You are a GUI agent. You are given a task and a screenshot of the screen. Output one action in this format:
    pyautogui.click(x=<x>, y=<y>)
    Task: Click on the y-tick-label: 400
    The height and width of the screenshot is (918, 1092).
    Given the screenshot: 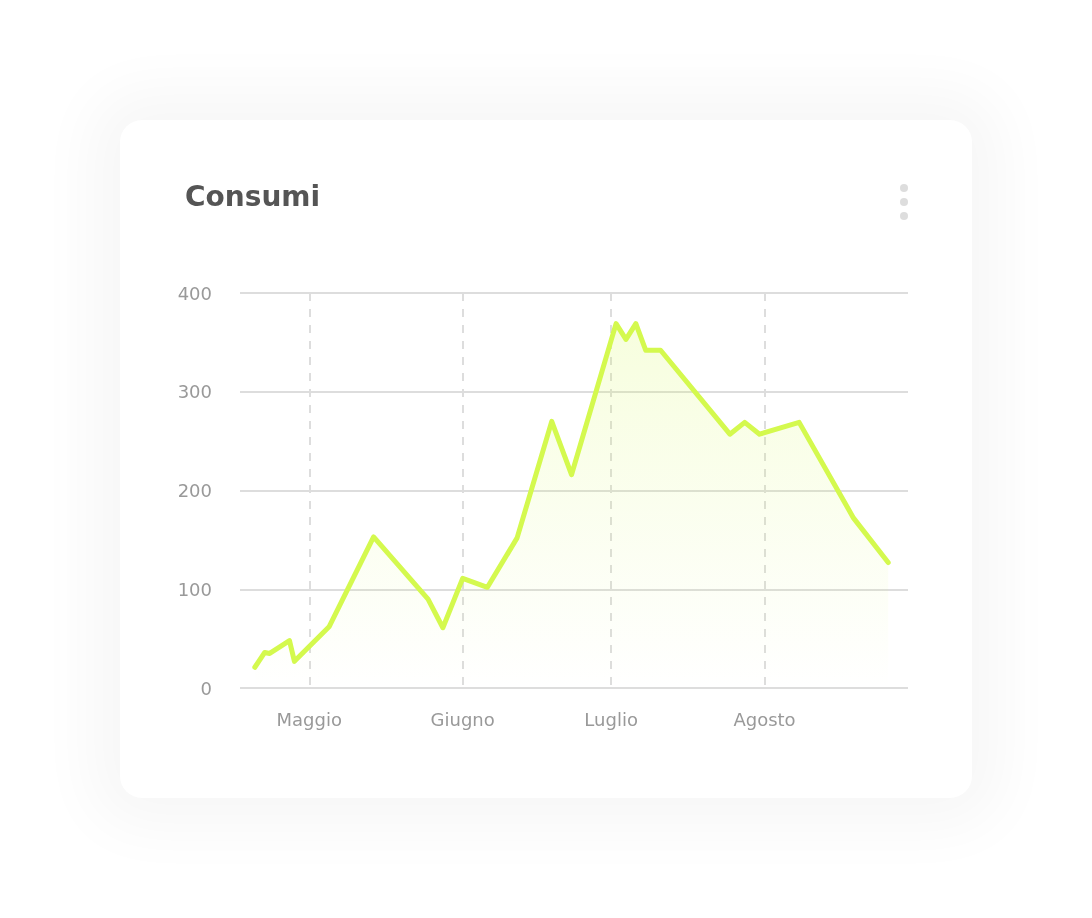 What is the action you would take?
    pyautogui.click(x=194, y=293)
    